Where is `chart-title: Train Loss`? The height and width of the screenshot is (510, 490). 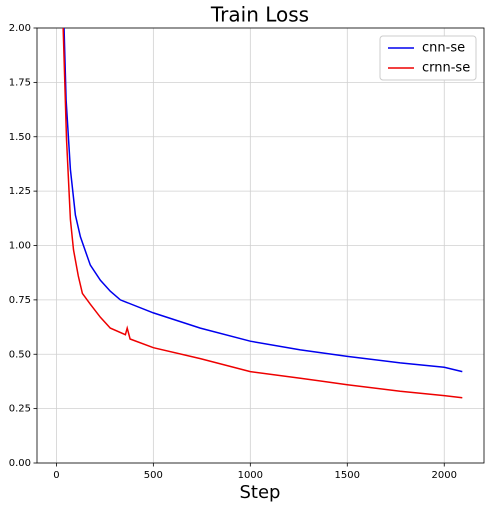
chart-title: Train Loss is located at coordinates (259, 15).